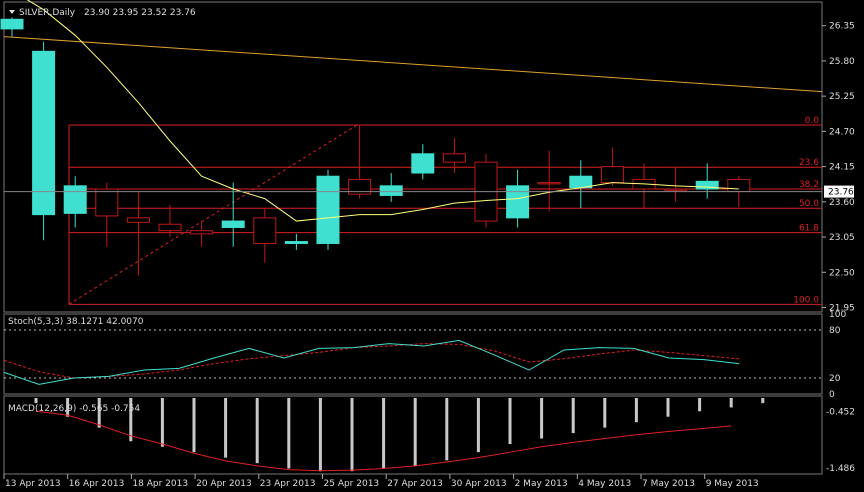  What do you see at coordinates (812, 121) in the screenshot?
I see `fib-level-label: 0.0` at bounding box center [812, 121].